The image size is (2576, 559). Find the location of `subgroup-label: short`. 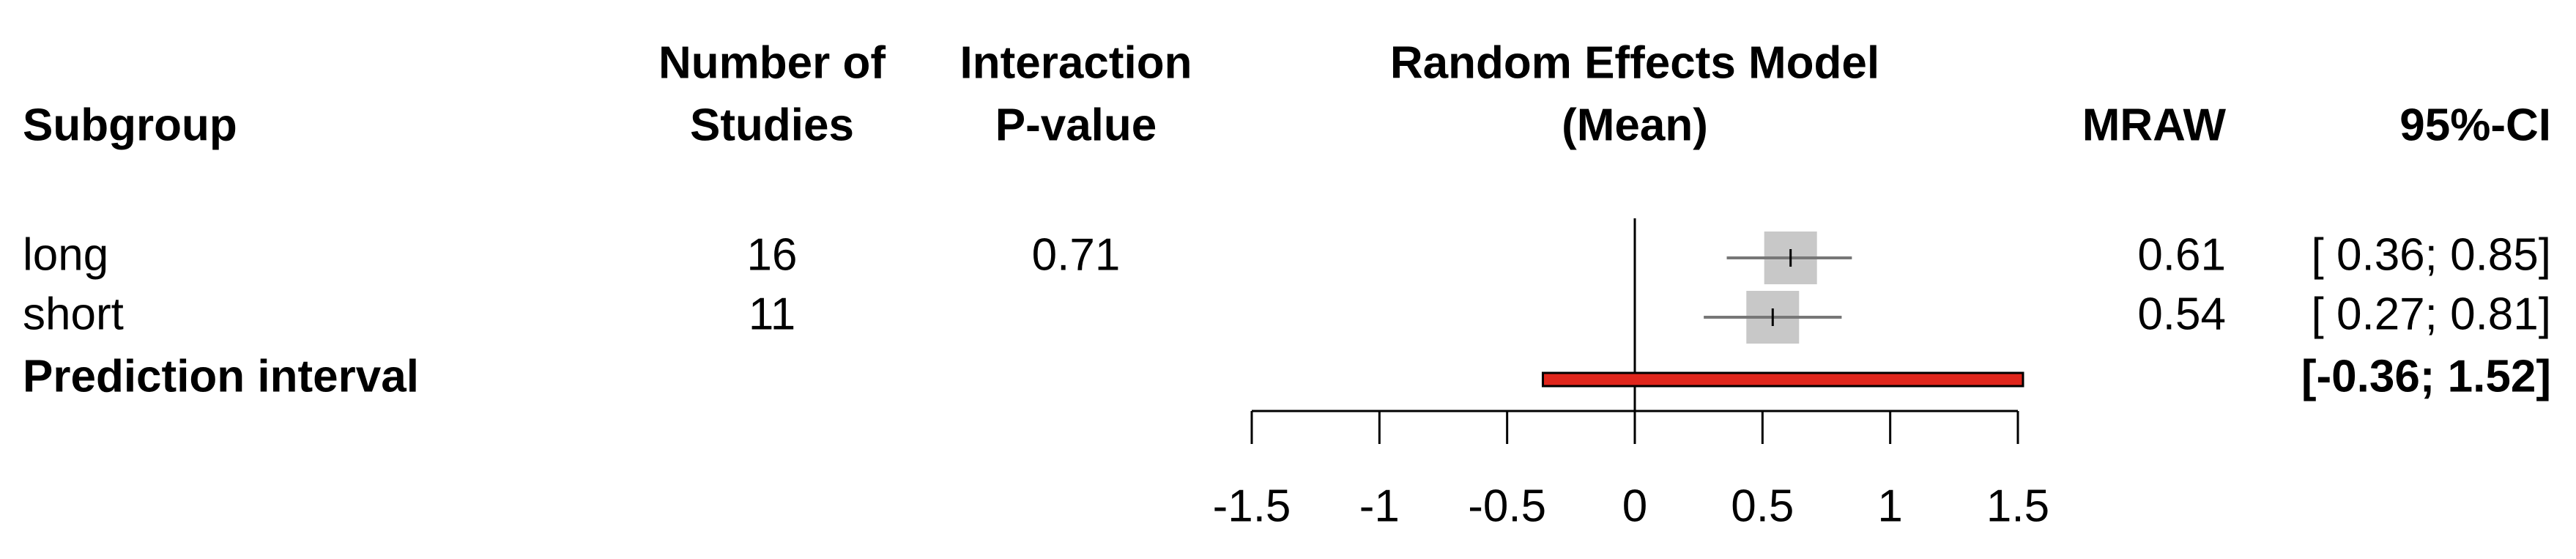

subgroup-label: short is located at coordinates (73, 314).